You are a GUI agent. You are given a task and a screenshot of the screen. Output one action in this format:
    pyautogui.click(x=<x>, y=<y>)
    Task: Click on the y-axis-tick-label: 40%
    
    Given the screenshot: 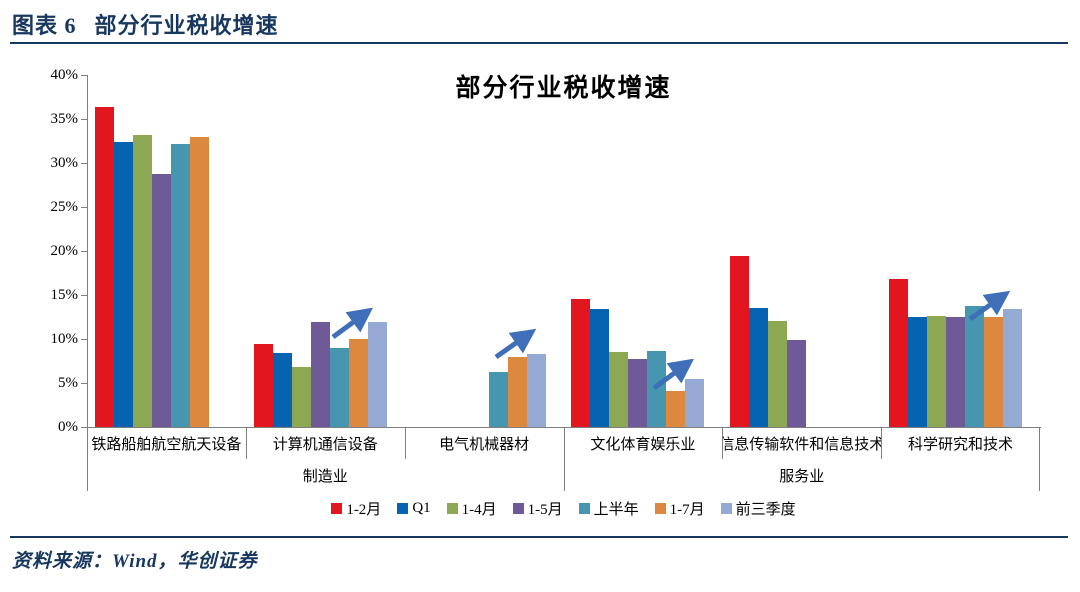 What is the action you would take?
    pyautogui.click(x=64, y=75)
    